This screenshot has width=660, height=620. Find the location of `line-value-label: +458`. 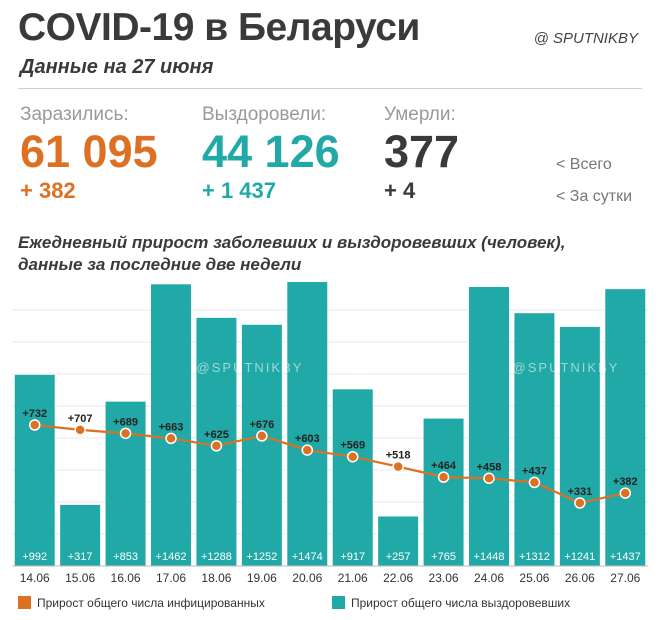

line-value-label: +458 is located at coordinates (489, 467).